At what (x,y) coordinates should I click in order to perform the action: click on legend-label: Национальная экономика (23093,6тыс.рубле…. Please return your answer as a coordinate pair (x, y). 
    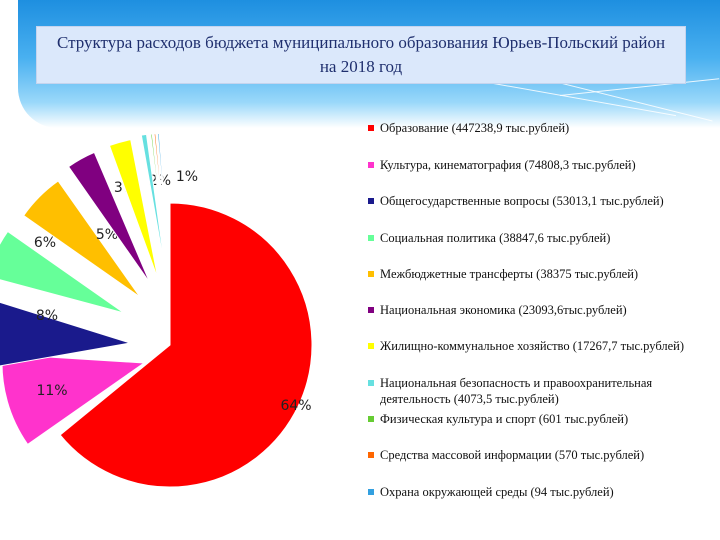
    Looking at the image, I should click on (503, 310).